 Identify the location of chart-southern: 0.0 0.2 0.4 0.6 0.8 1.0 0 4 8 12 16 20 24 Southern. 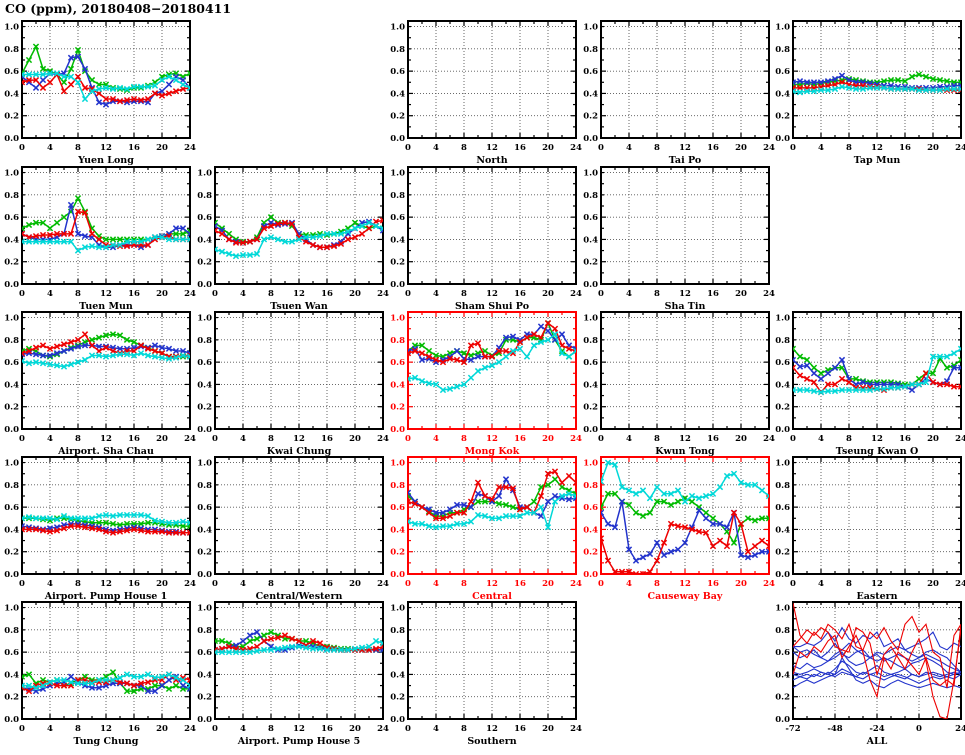
(486, 674).